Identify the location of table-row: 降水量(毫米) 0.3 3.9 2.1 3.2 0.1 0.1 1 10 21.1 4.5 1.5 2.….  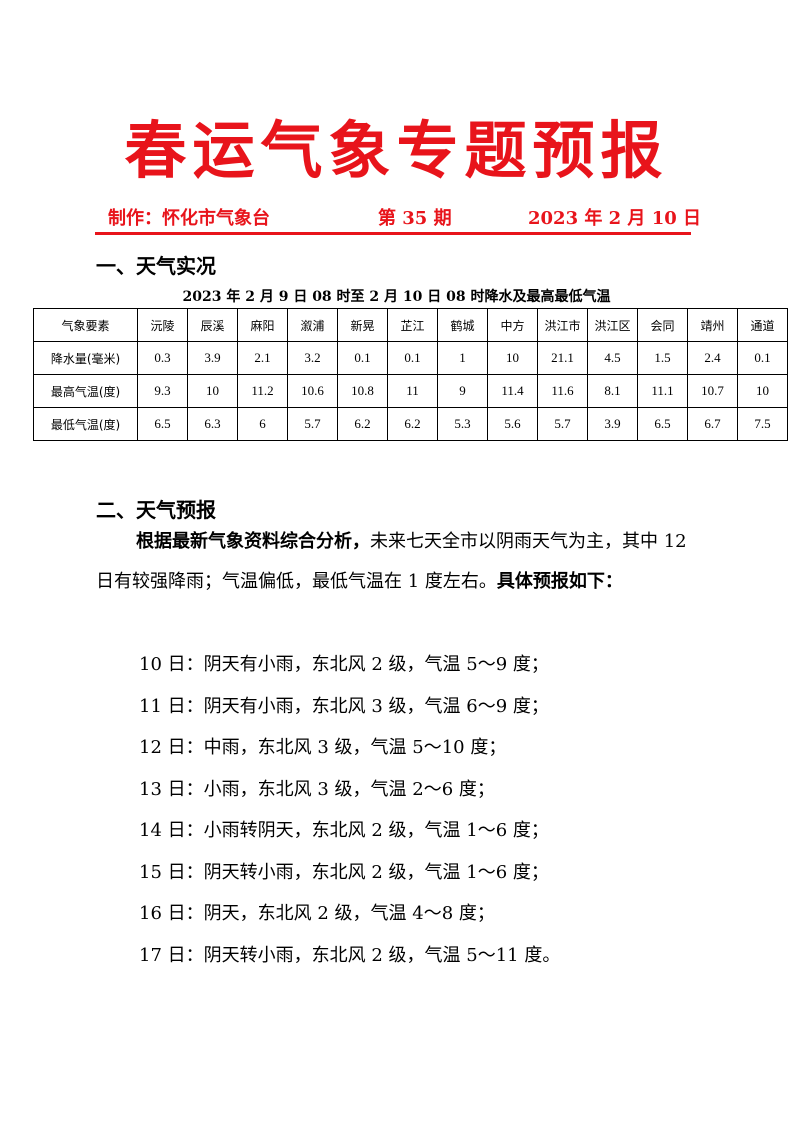
(410, 358).